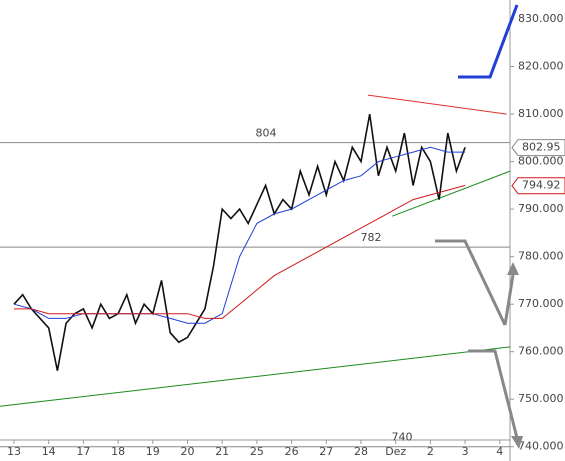 This screenshot has height=461, width=565. What do you see at coordinates (541, 113) in the screenshot?
I see `y-tick-label: 810.000` at bounding box center [541, 113].